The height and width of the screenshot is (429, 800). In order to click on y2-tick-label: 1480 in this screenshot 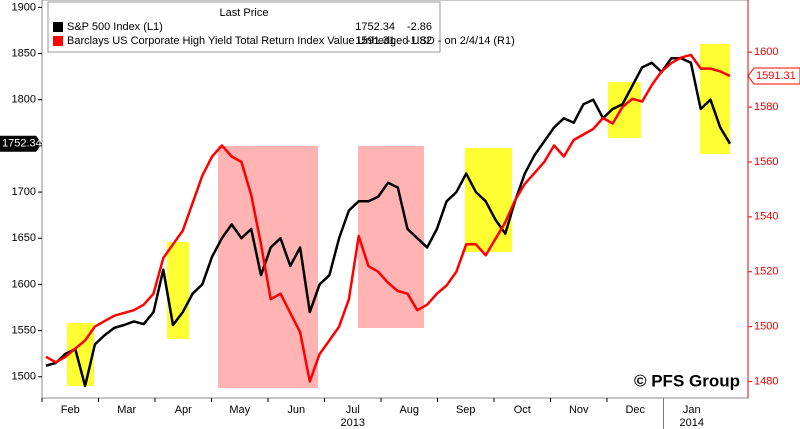, I will do `click(766, 381)`.